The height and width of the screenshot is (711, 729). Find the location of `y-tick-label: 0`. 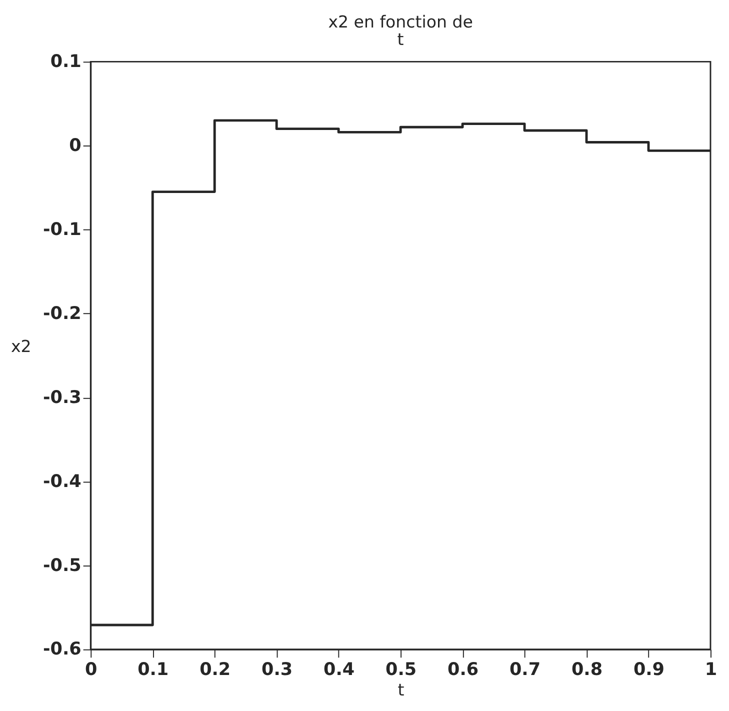

y-tick-label: 0 is located at coordinates (75, 146).